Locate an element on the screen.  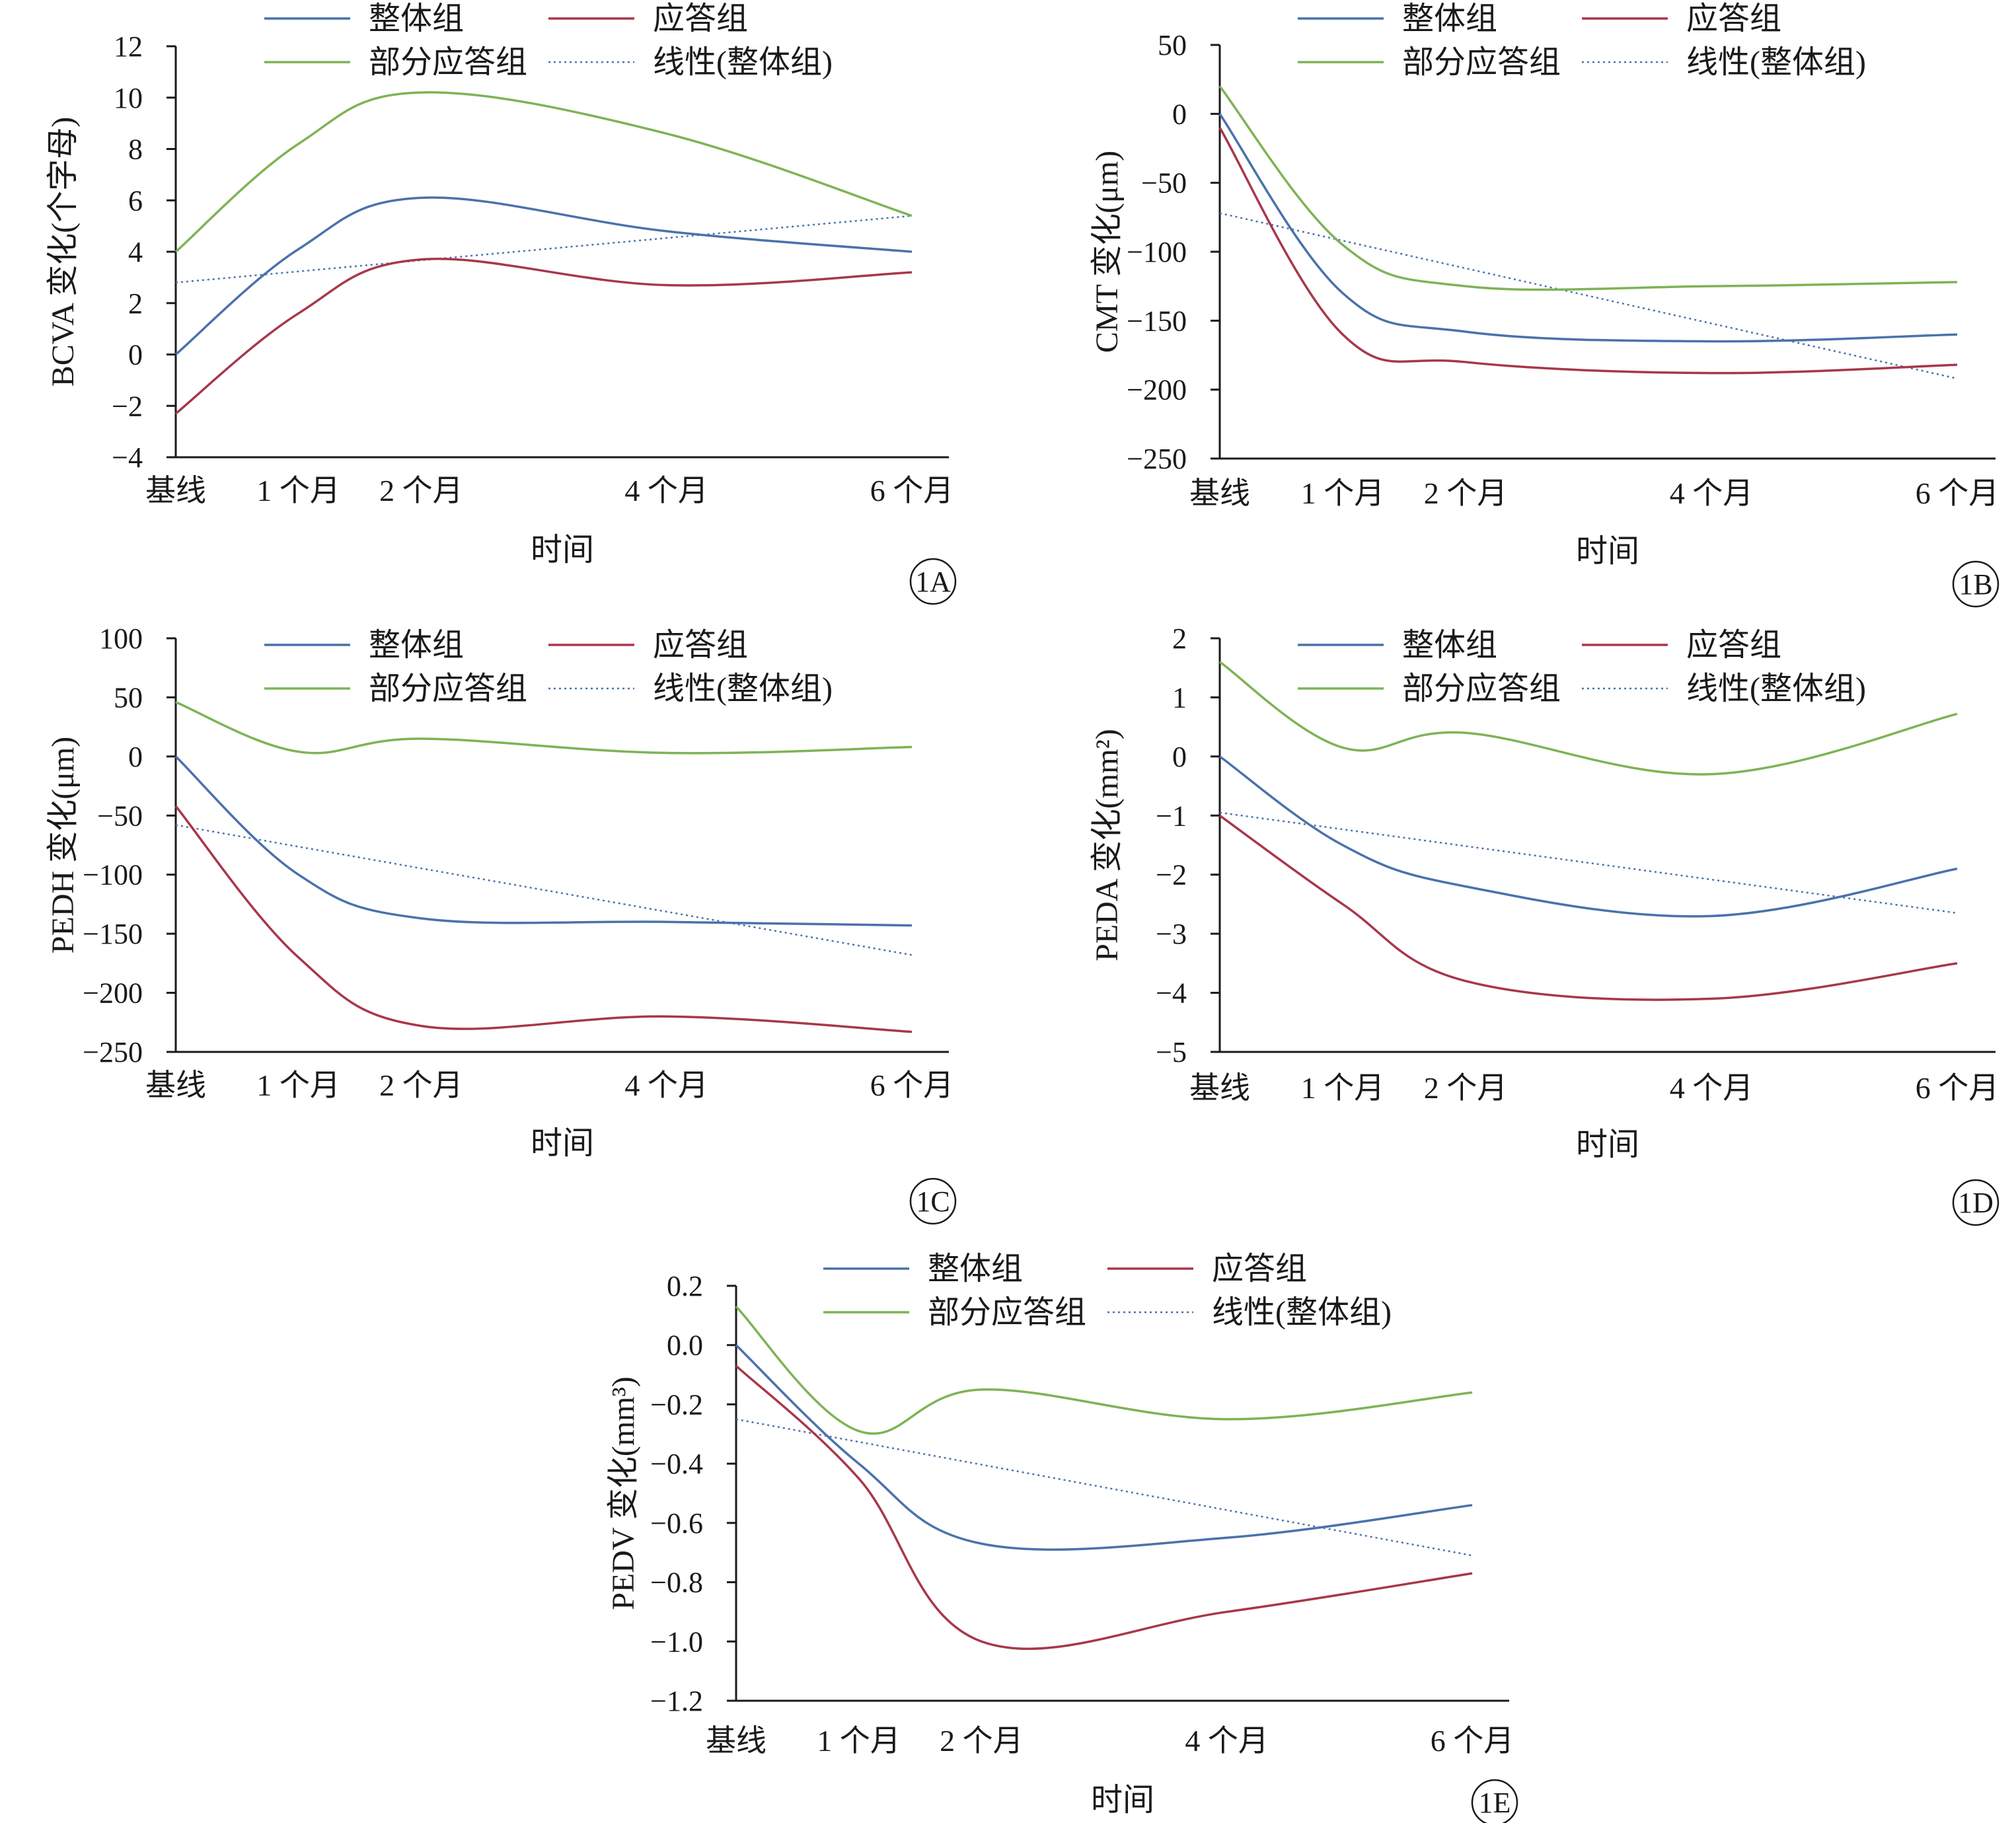
y-tick-label: 0.0 is located at coordinates (685, 1345).